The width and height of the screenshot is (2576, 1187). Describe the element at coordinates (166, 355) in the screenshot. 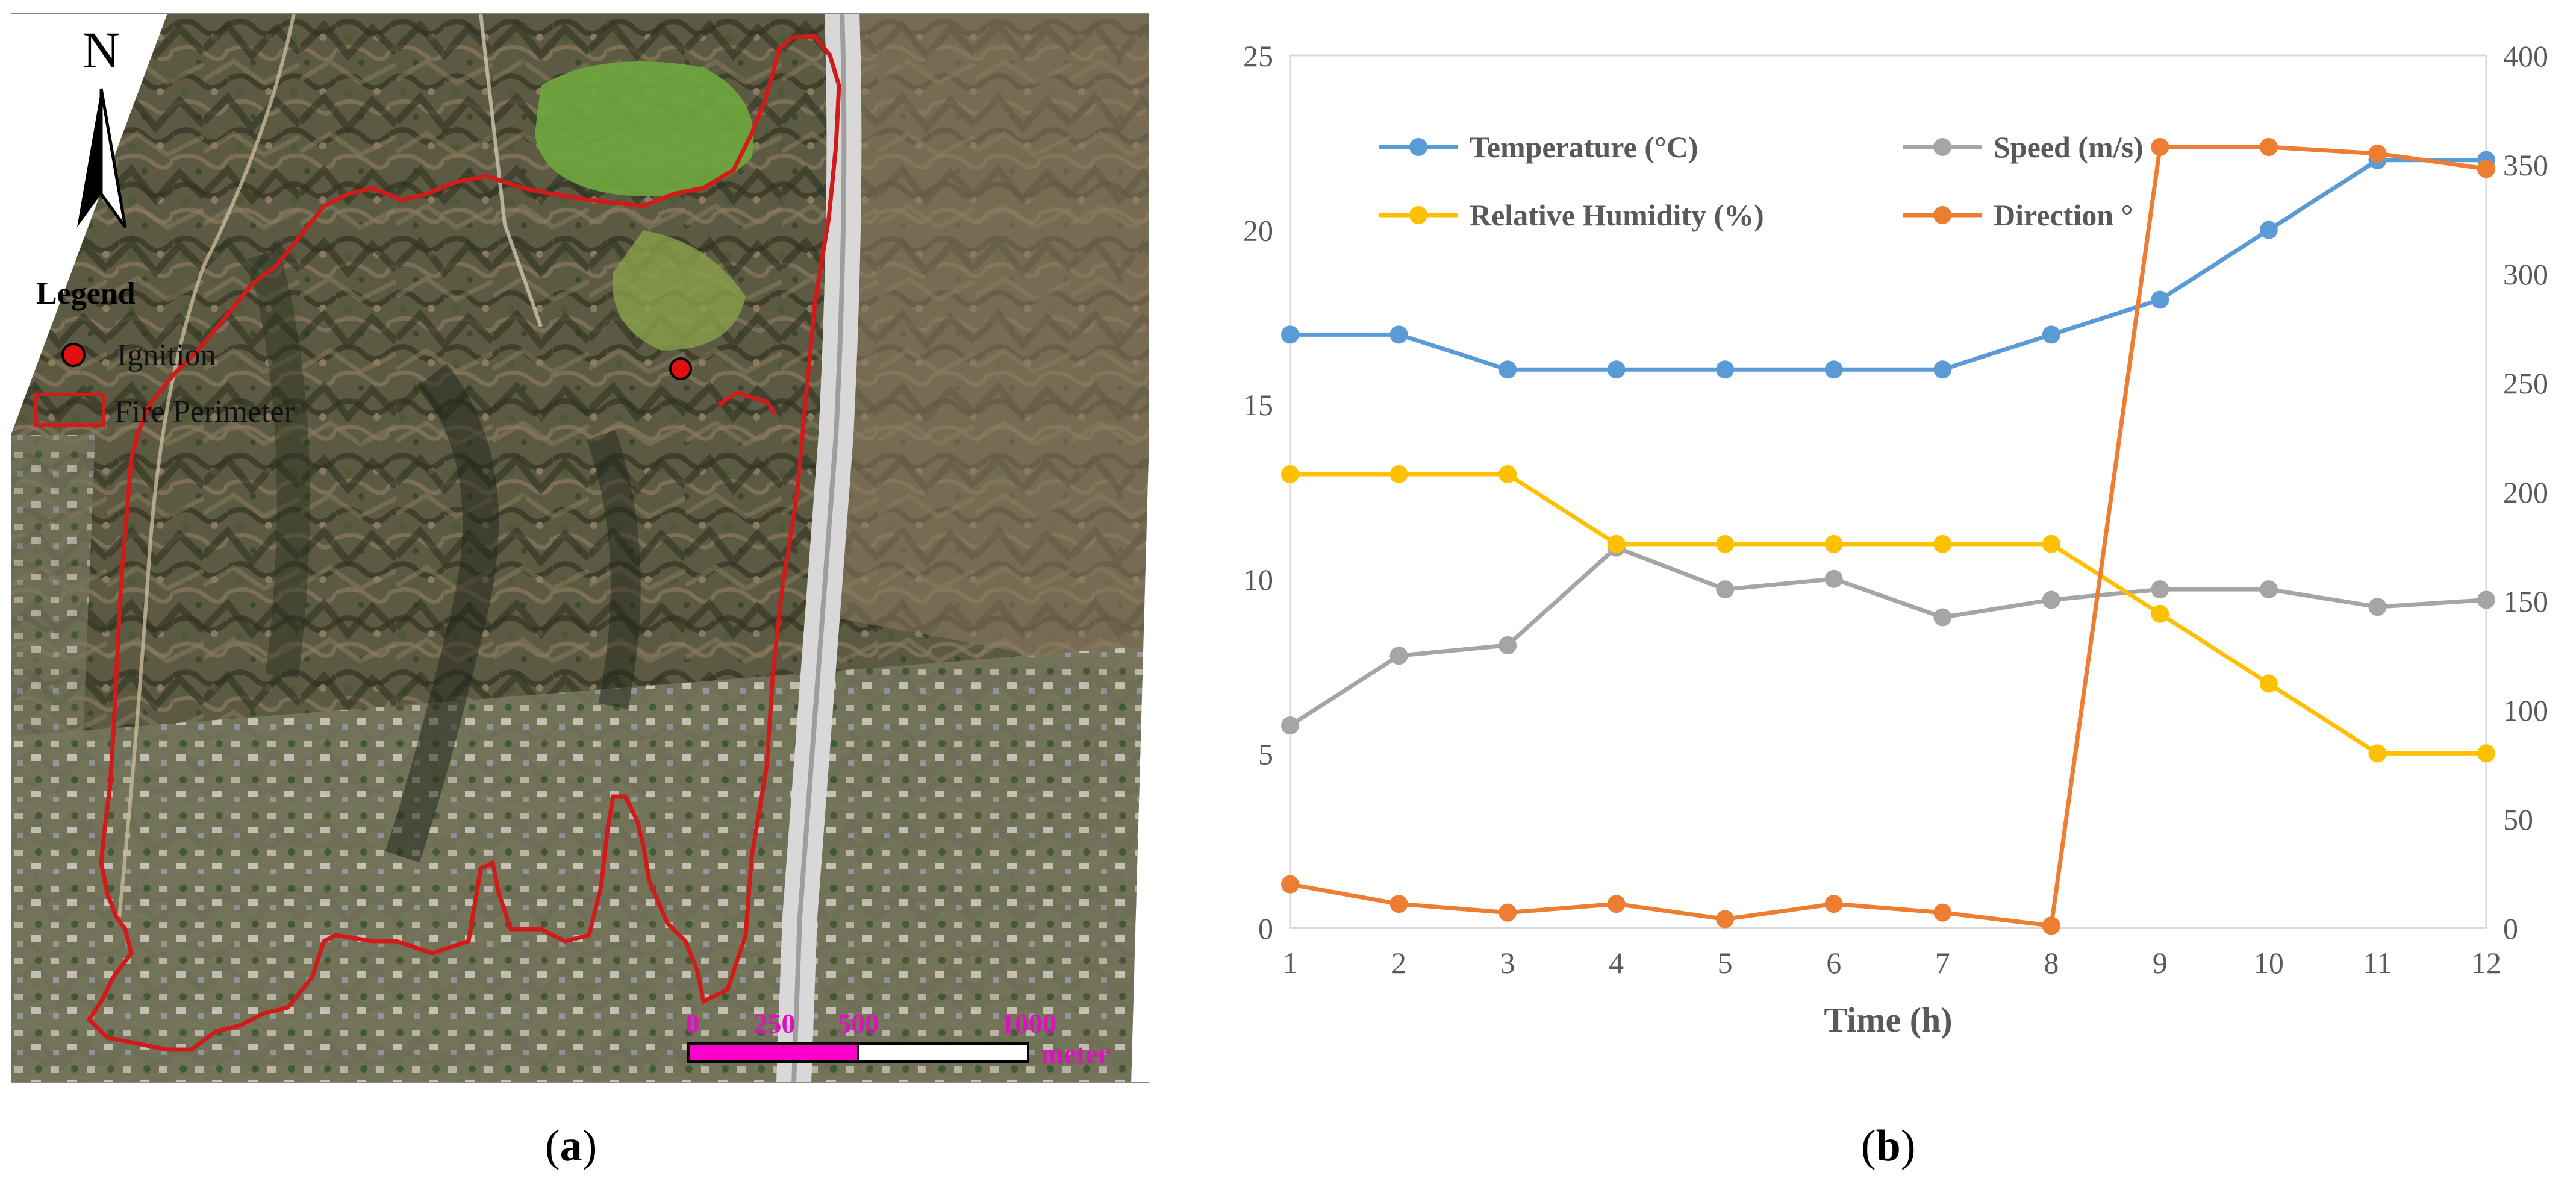

I see `legend-ignition-label: Ignition` at that location.